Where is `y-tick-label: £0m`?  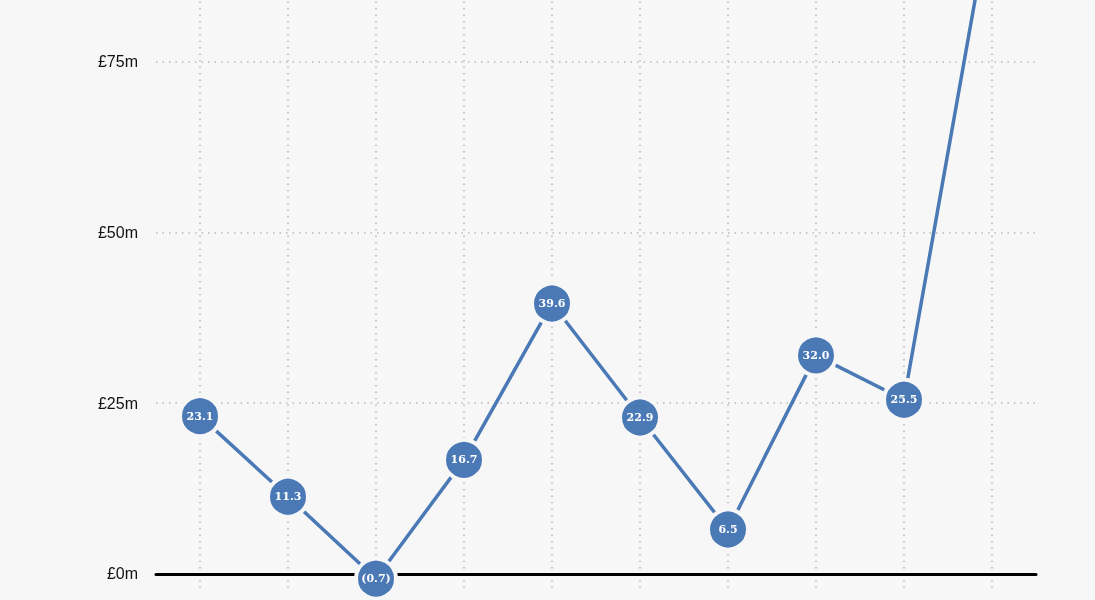
y-tick-label: £0m is located at coordinates (122, 574).